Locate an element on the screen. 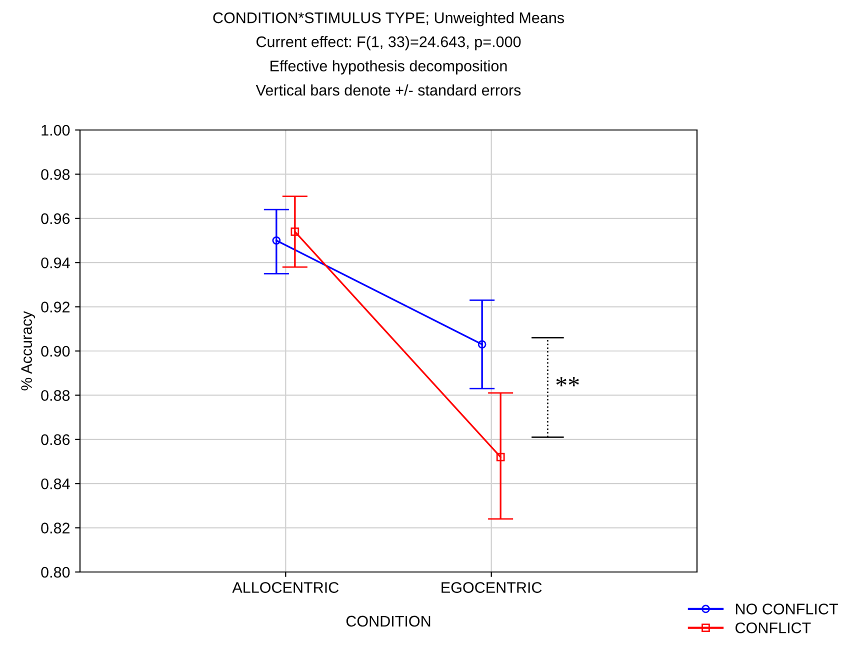 Image resolution: width=849 pixels, height=647 pixels. y-tick-label: 0.92 is located at coordinates (55, 307).